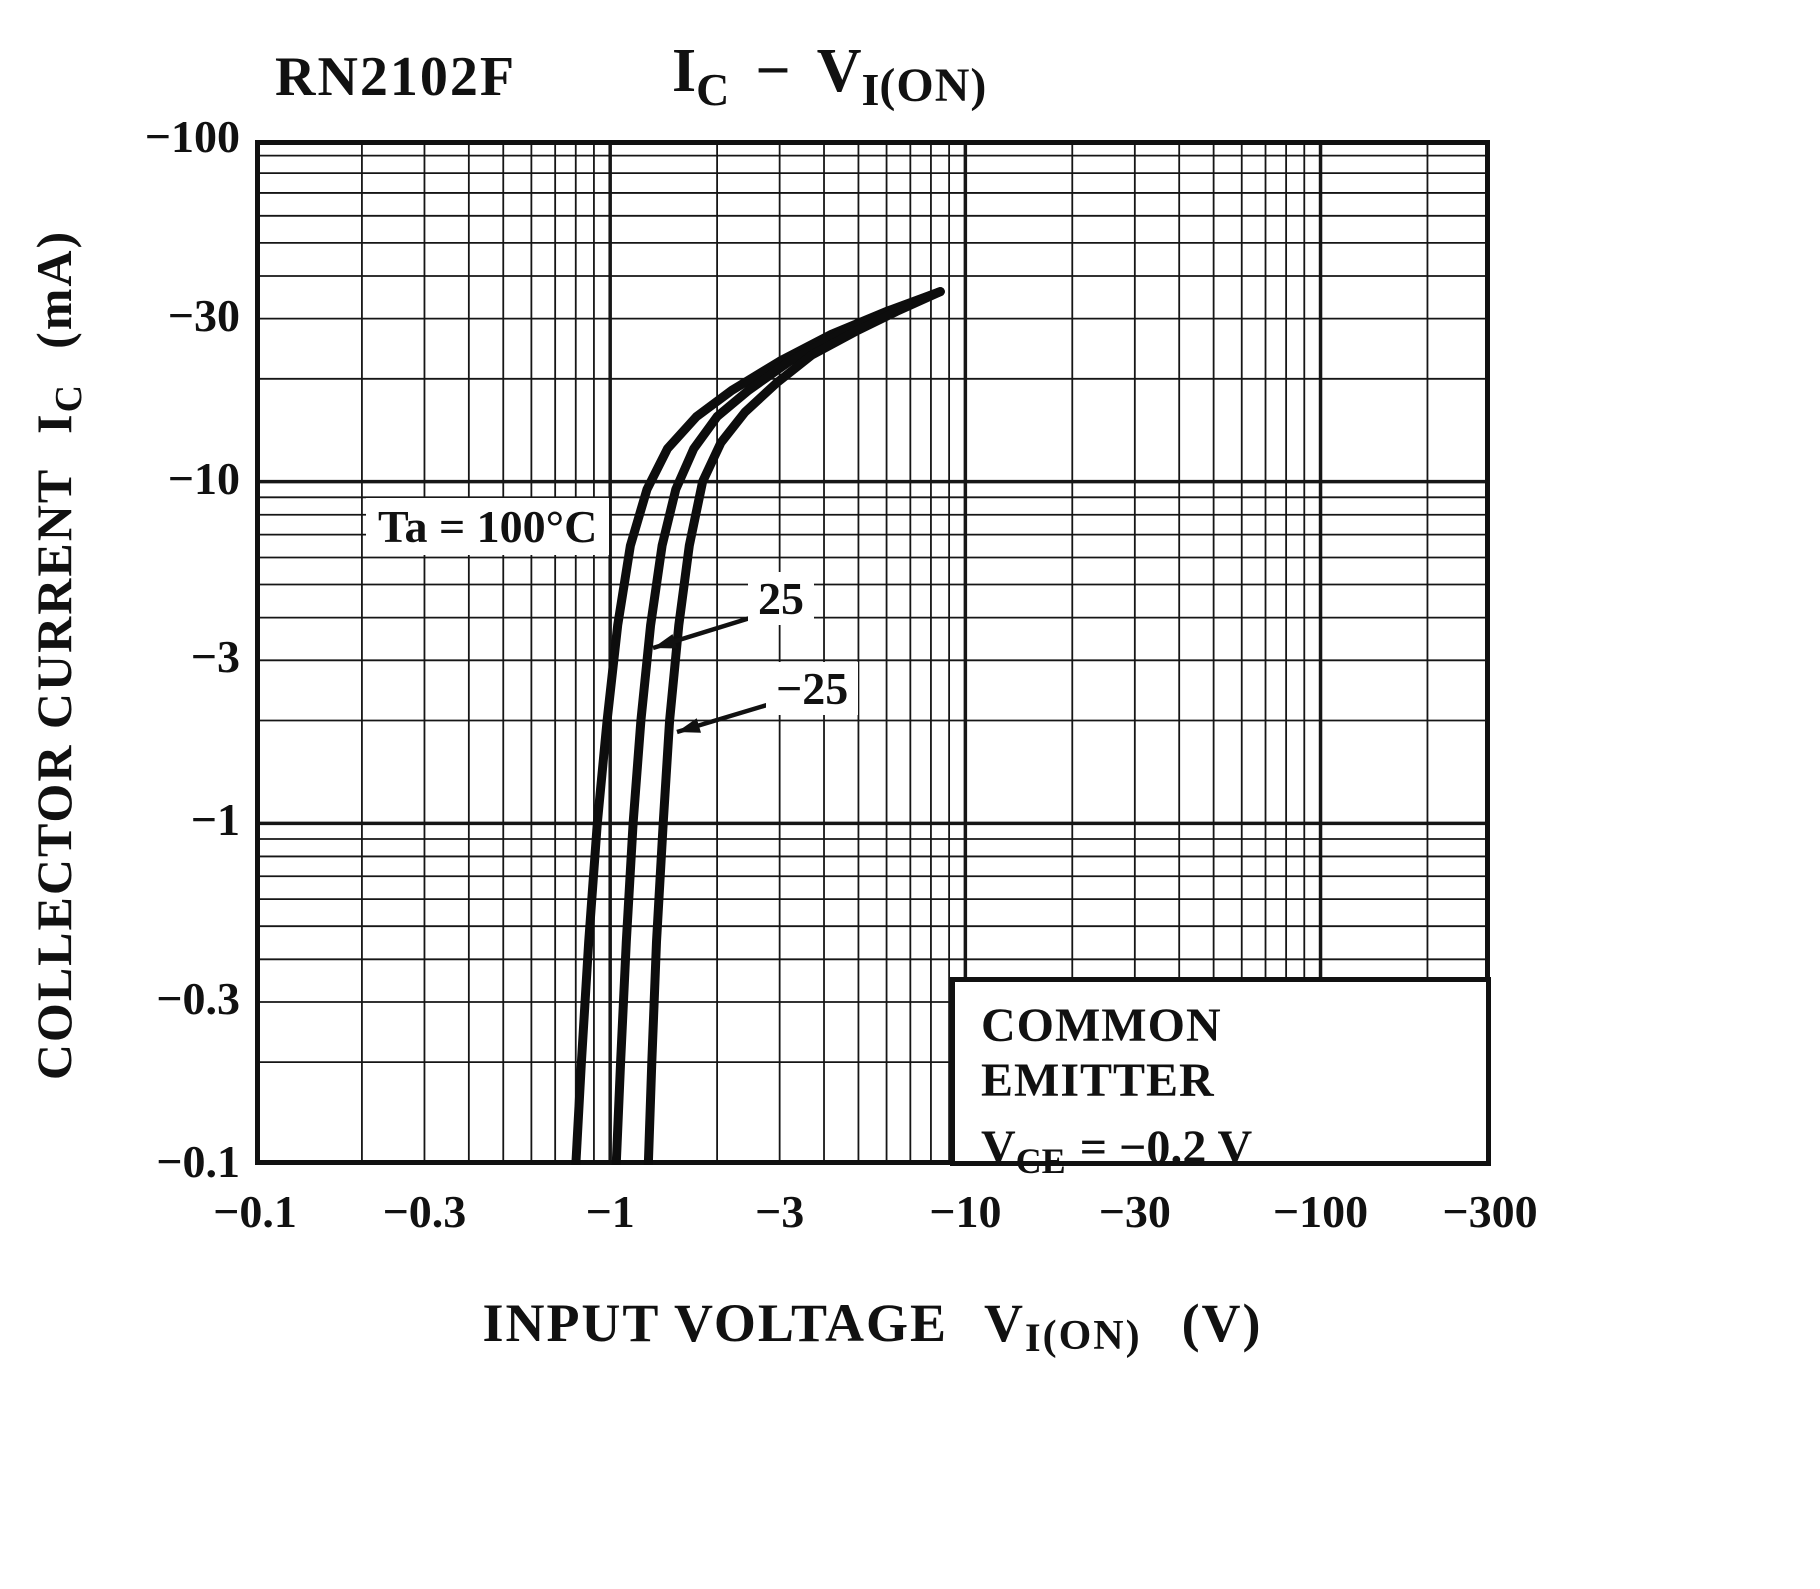 This screenshot has height=1589, width=1820. What do you see at coordinates (1222, 1323) in the screenshot?
I see `x-axis-unit: (V)` at bounding box center [1222, 1323].